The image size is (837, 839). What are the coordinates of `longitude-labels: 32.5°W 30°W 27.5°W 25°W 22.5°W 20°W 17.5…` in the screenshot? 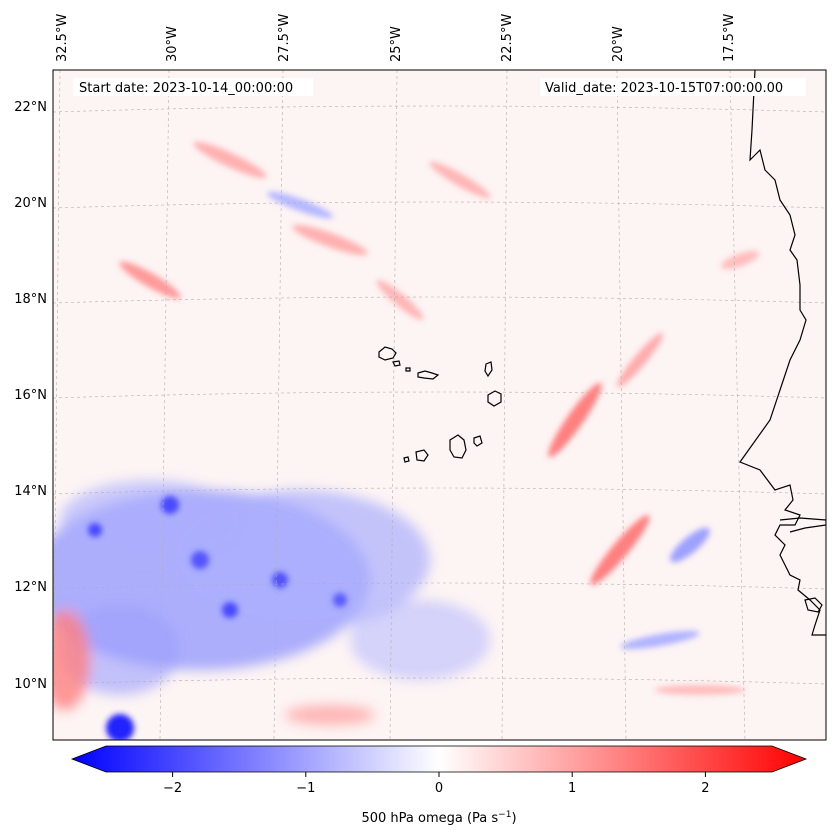 It's located at (396, 38).